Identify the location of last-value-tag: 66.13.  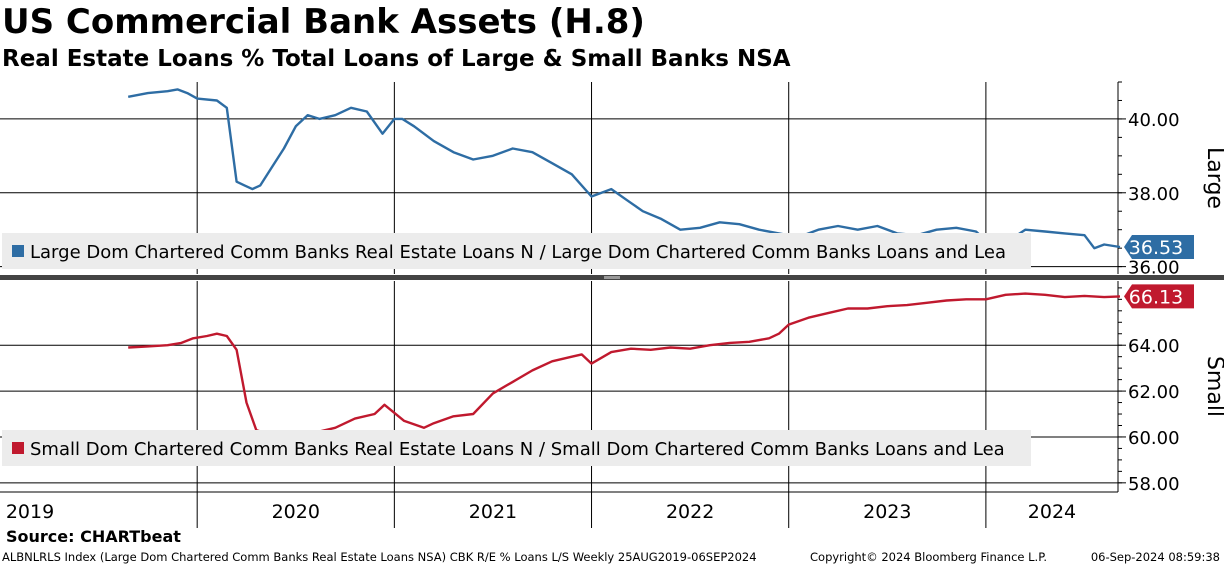
(1159, 296).